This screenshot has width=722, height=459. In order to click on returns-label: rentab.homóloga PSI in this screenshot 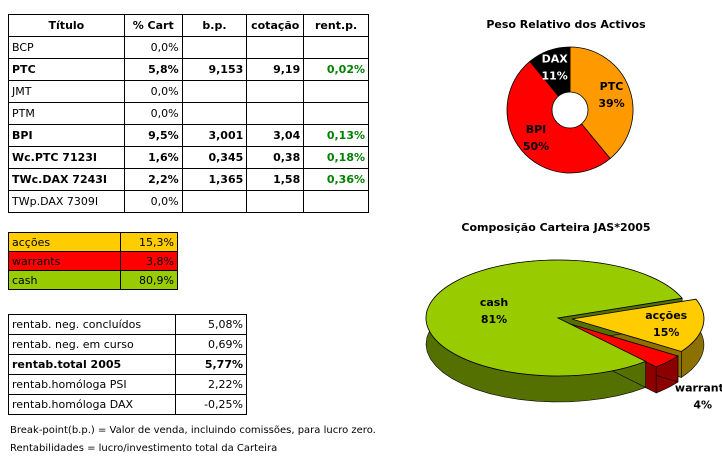, I will do `click(92, 384)`.